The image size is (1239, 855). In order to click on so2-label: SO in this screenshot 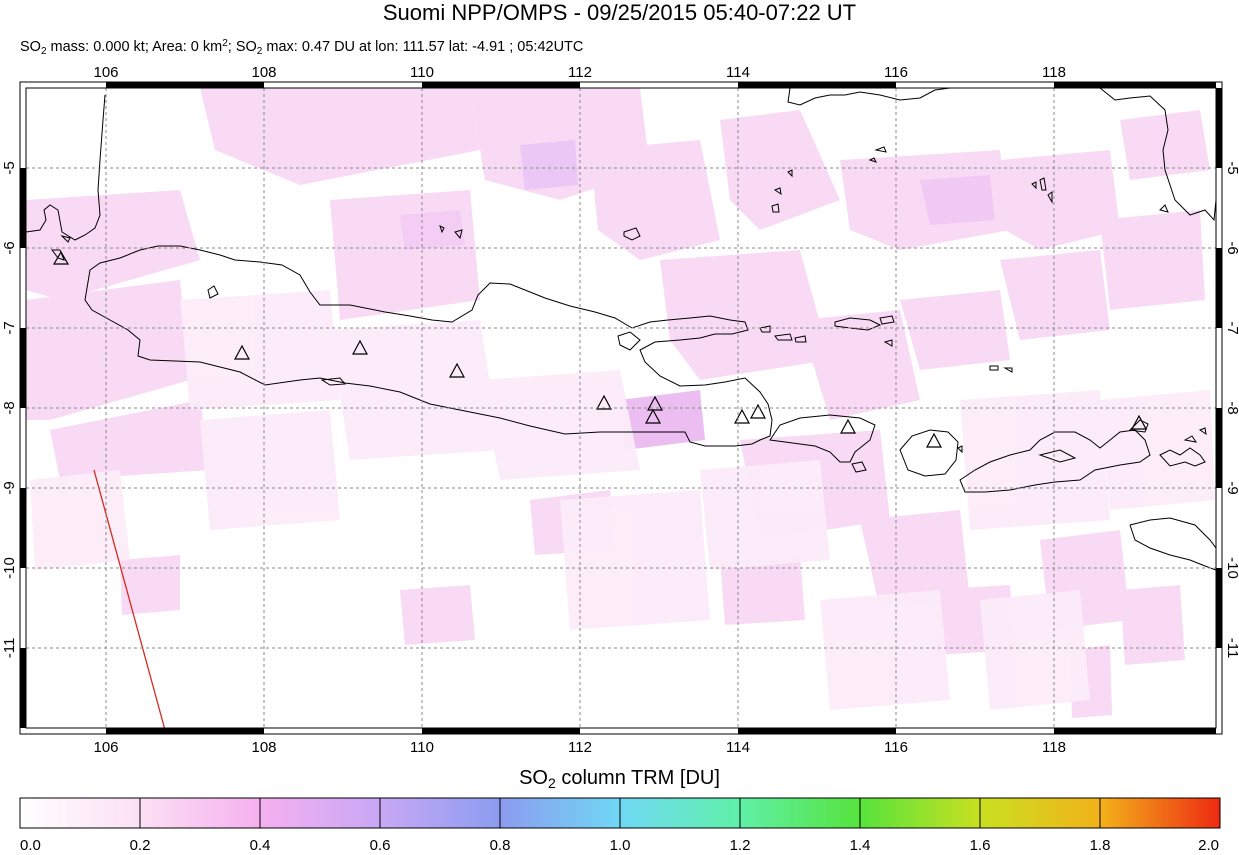, I will do `click(30, 47)`.